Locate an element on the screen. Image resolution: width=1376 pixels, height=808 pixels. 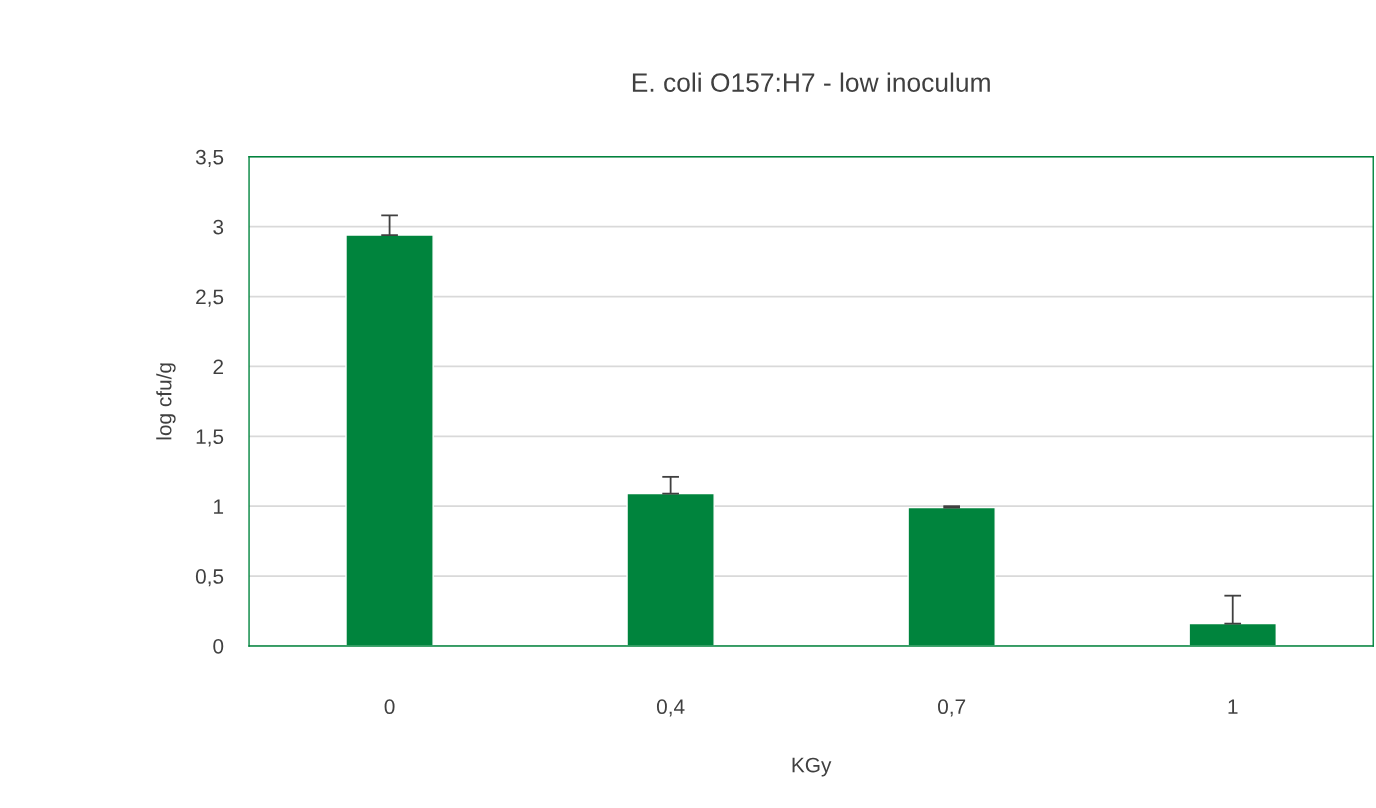
x-tick-label: 0 is located at coordinates (389, 707).